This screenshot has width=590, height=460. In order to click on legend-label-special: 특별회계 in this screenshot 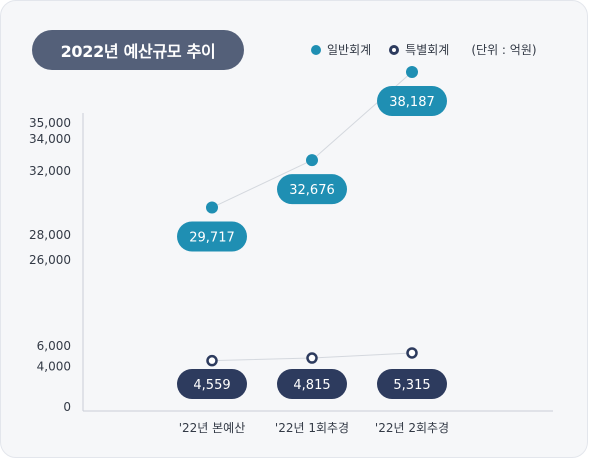, I will do `click(427, 50)`.